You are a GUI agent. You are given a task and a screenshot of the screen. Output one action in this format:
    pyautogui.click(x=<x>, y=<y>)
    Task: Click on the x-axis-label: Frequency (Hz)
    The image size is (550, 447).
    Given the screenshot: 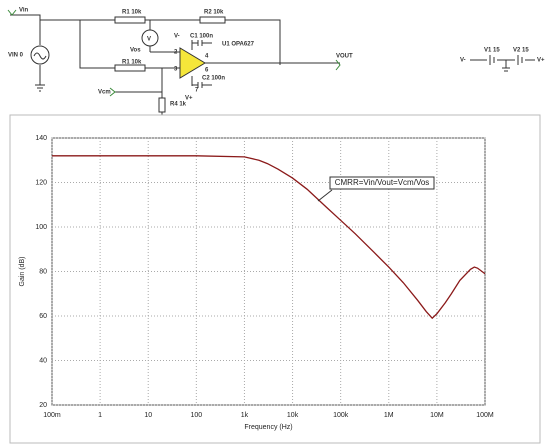 What is the action you would take?
    pyautogui.click(x=268, y=427)
    